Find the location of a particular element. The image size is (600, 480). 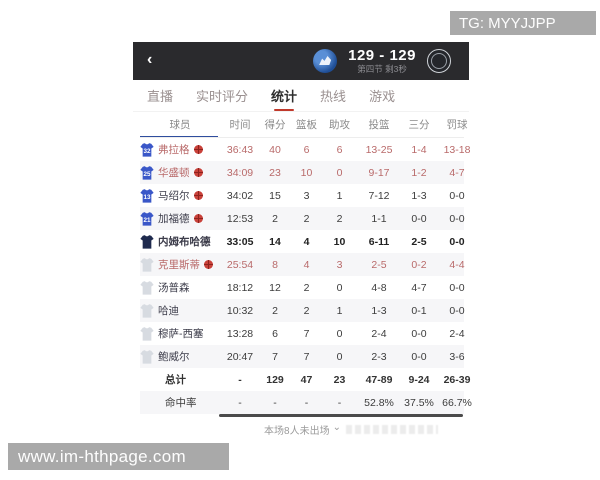

player-row-0: 32 弗拉格 36:43 40 6 6 13-25 1-4 13-18 is located at coordinates (305, 149).